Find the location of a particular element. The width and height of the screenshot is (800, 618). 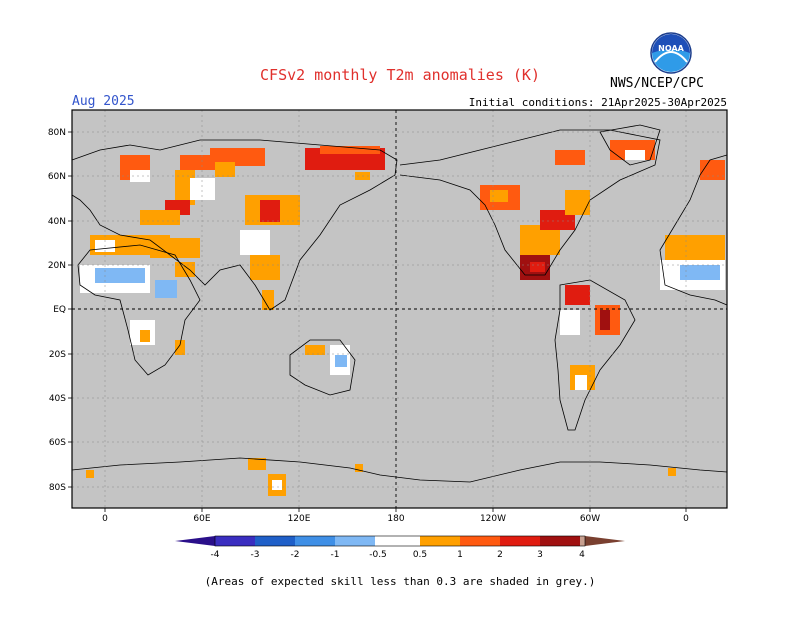

noaa-logo-icon: NOAA is located at coordinates (671, 53).